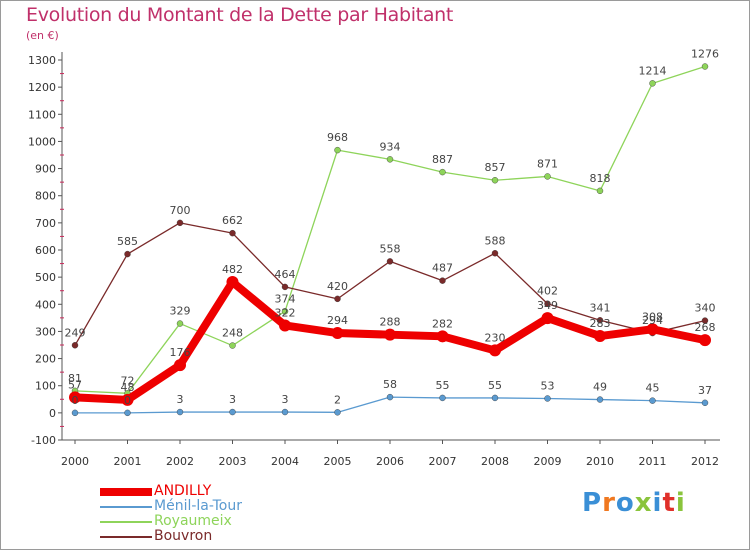  What do you see at coordinates (180, 461) in the screenshot?
I see `x-tick-label: 2002` at bounding box center [180, 461].